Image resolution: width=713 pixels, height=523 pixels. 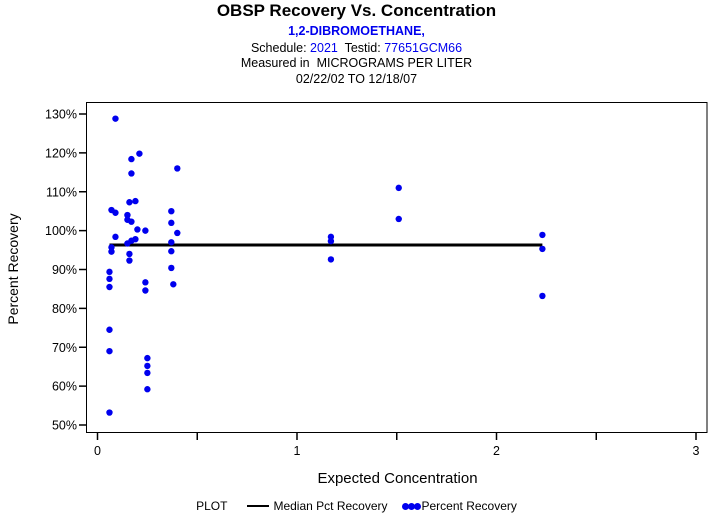 What do you see at coordinates (61, 192) in the screenshot?
I see `y-tick-label: 110%` at bounding box center [61, 192].